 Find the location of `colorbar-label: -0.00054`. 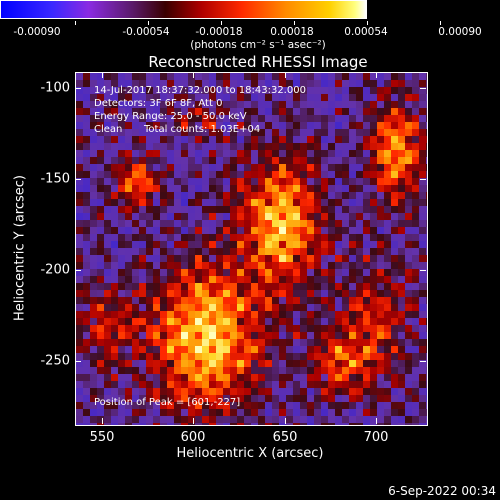

colorbar-label: -0.00054 is located at coordinates (146, 32).